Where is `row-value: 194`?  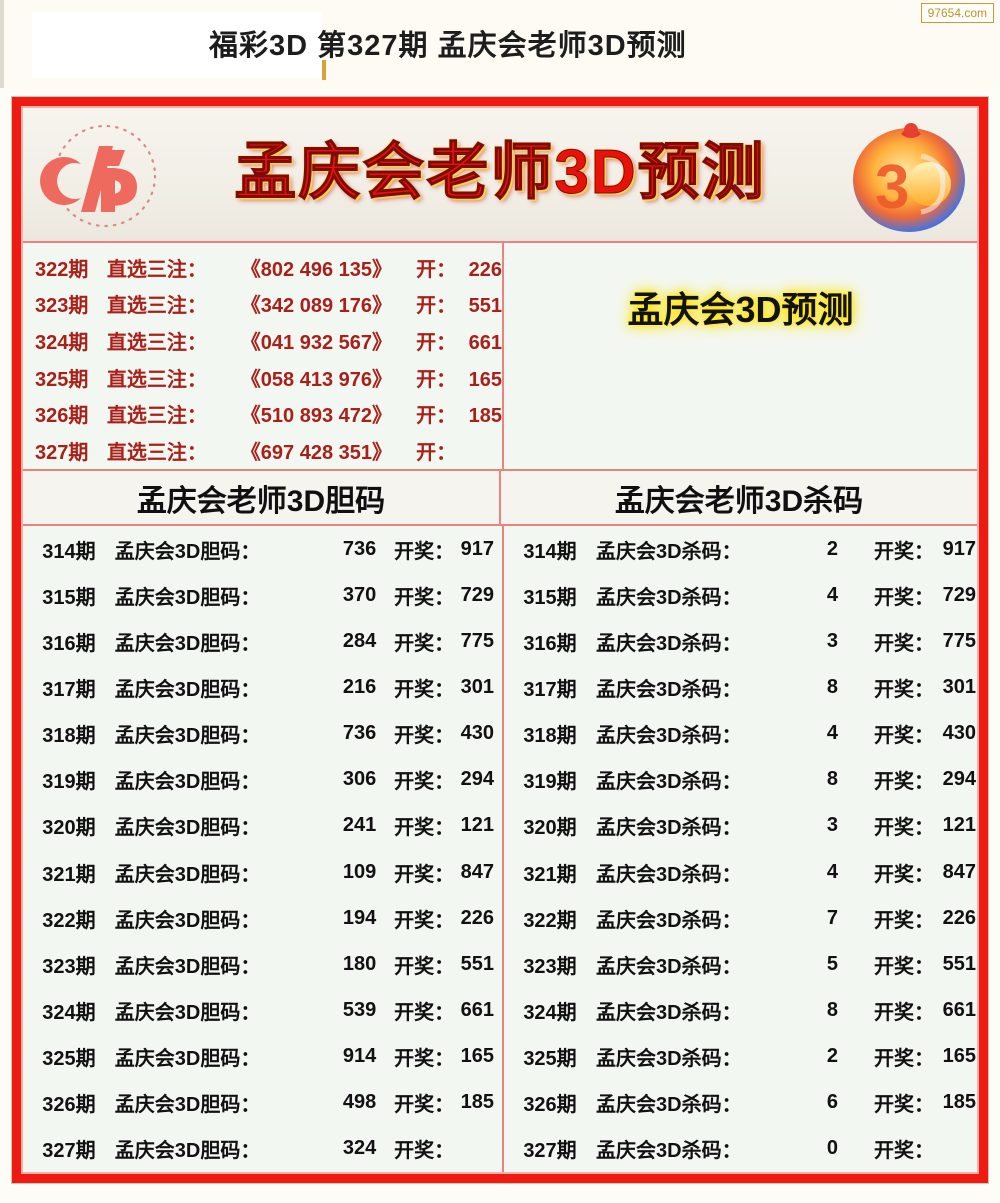
row-value: 194 is located at coordinates (359, 917).